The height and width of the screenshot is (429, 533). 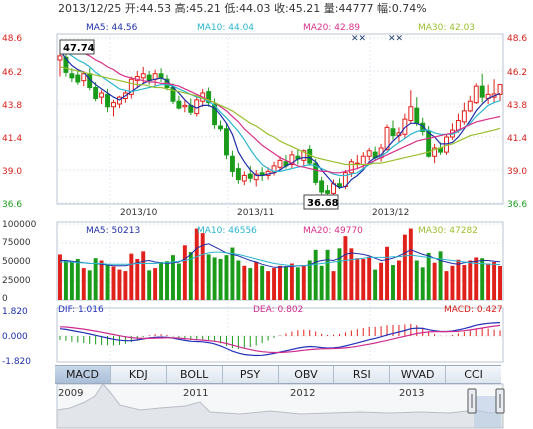 What do you see at coordinates (473, 374) in the screenshot?
I see `tab-cci: CCI` at bounding box center [473, 374].